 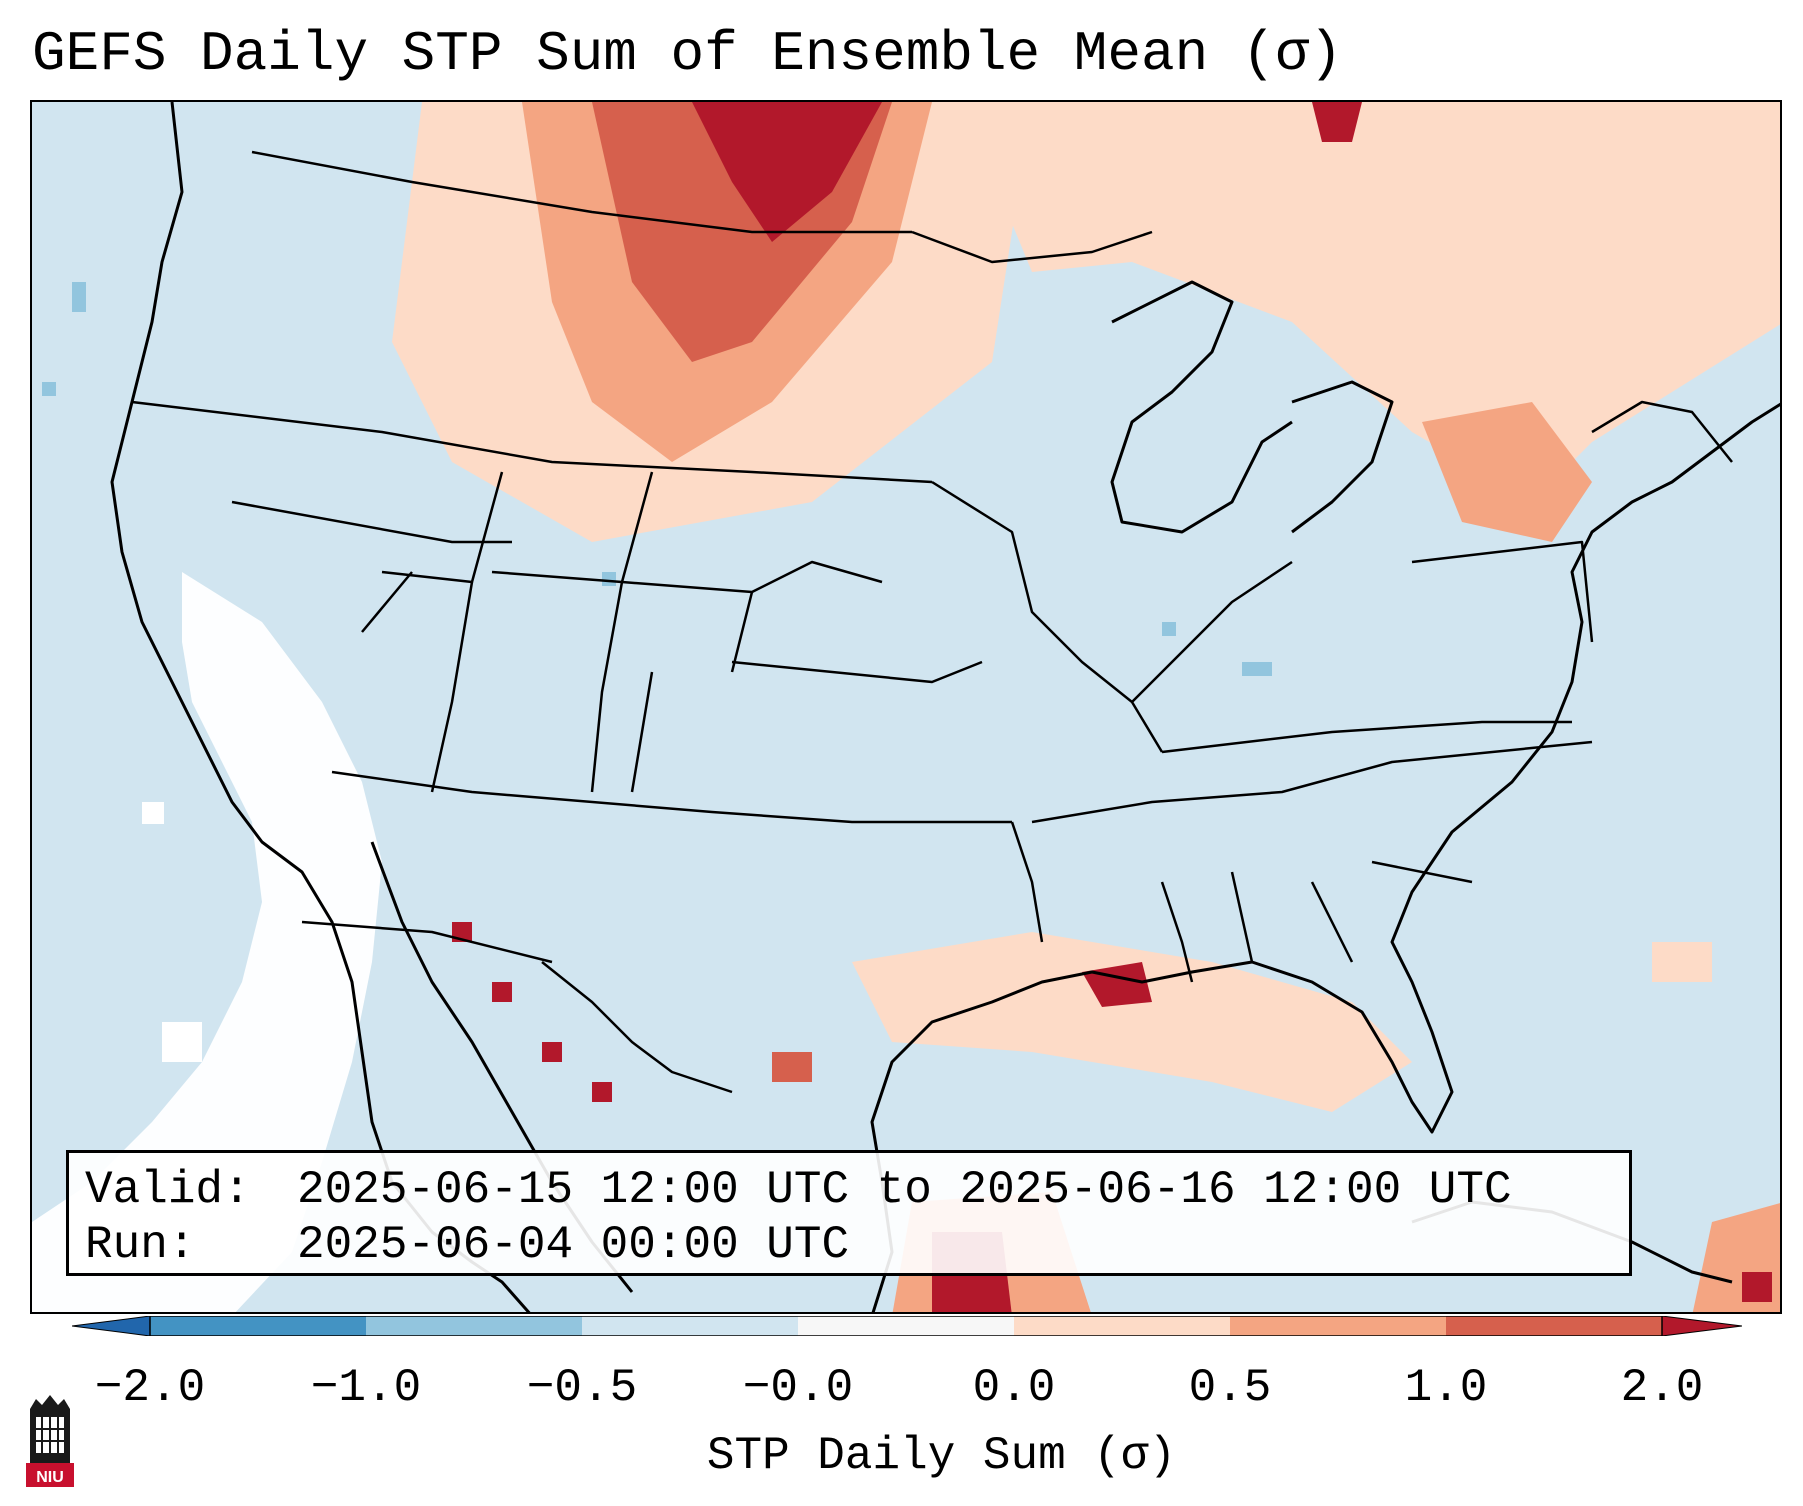 What do you see at coordinates (50, 1441) in the screenshot?
I see `niu-logo-icon: NIU` at bounding box center [50, 1441].